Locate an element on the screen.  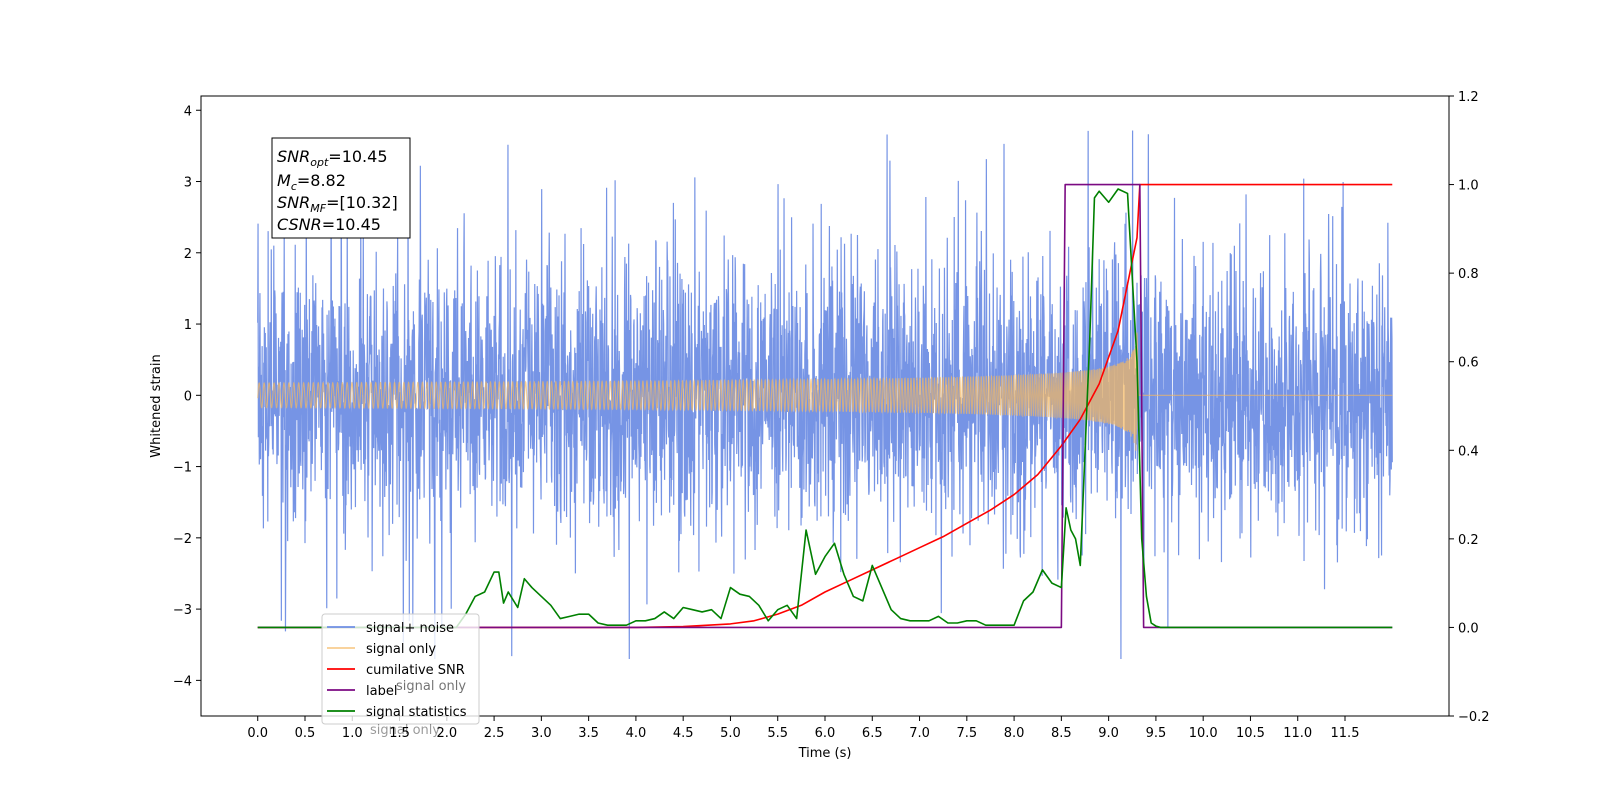
y-tick-label: −1 is located at coordinates (182, 468).